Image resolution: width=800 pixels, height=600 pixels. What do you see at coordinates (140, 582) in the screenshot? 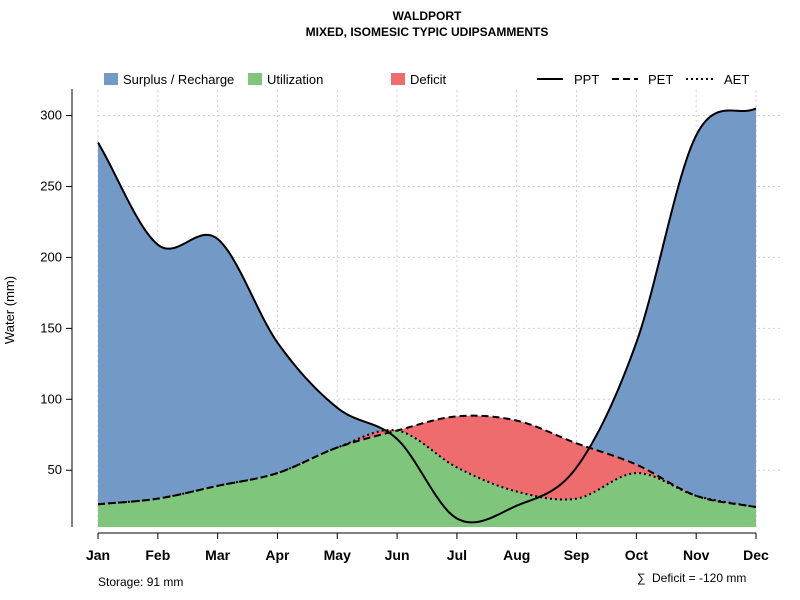
I see `storage-note: Storage: 91 mm` at bounding box center [140, 582].